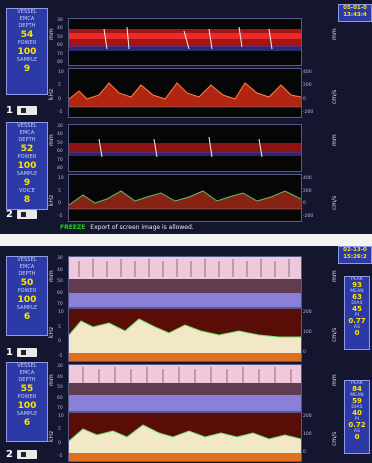 Image resolution: width=372 pixels, height=463 pixels. I want to click on date-text: 05-01-0, so click(355, 8).